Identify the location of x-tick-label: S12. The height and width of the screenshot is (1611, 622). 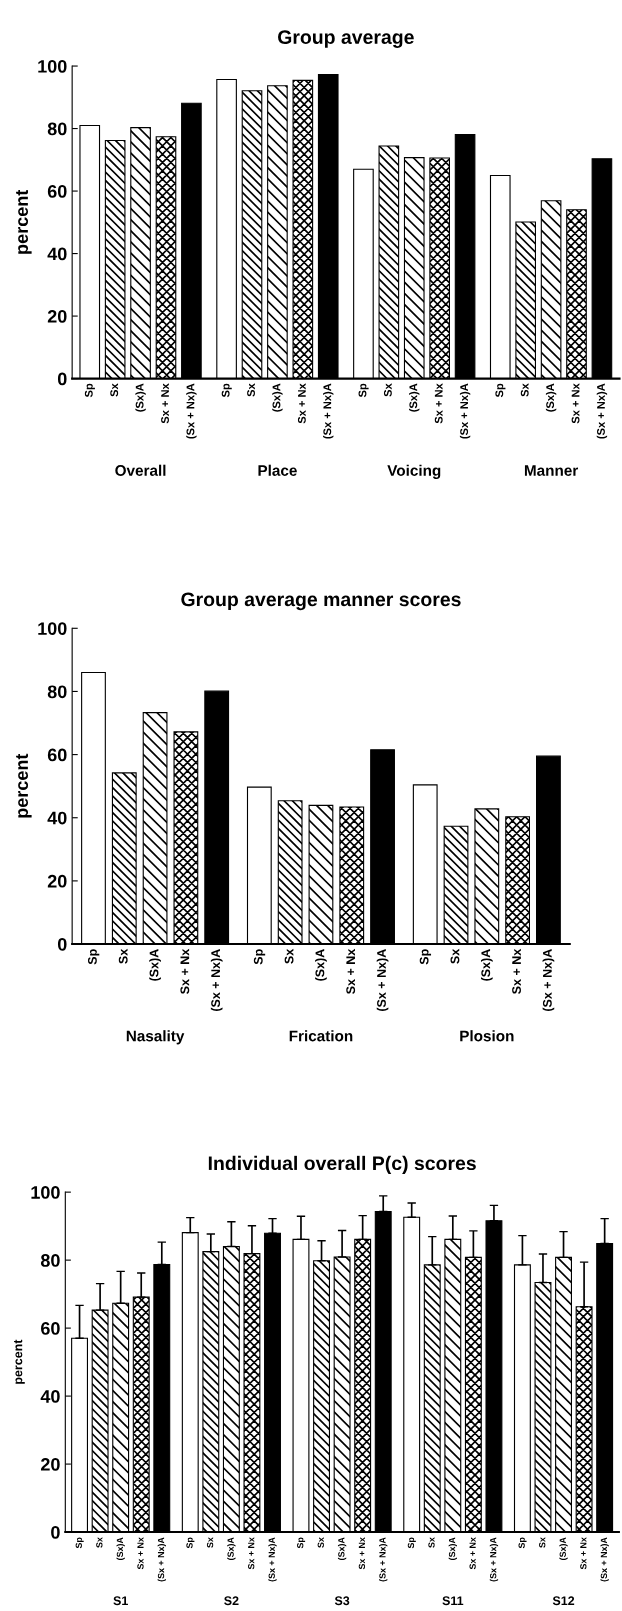
(563, 1601).